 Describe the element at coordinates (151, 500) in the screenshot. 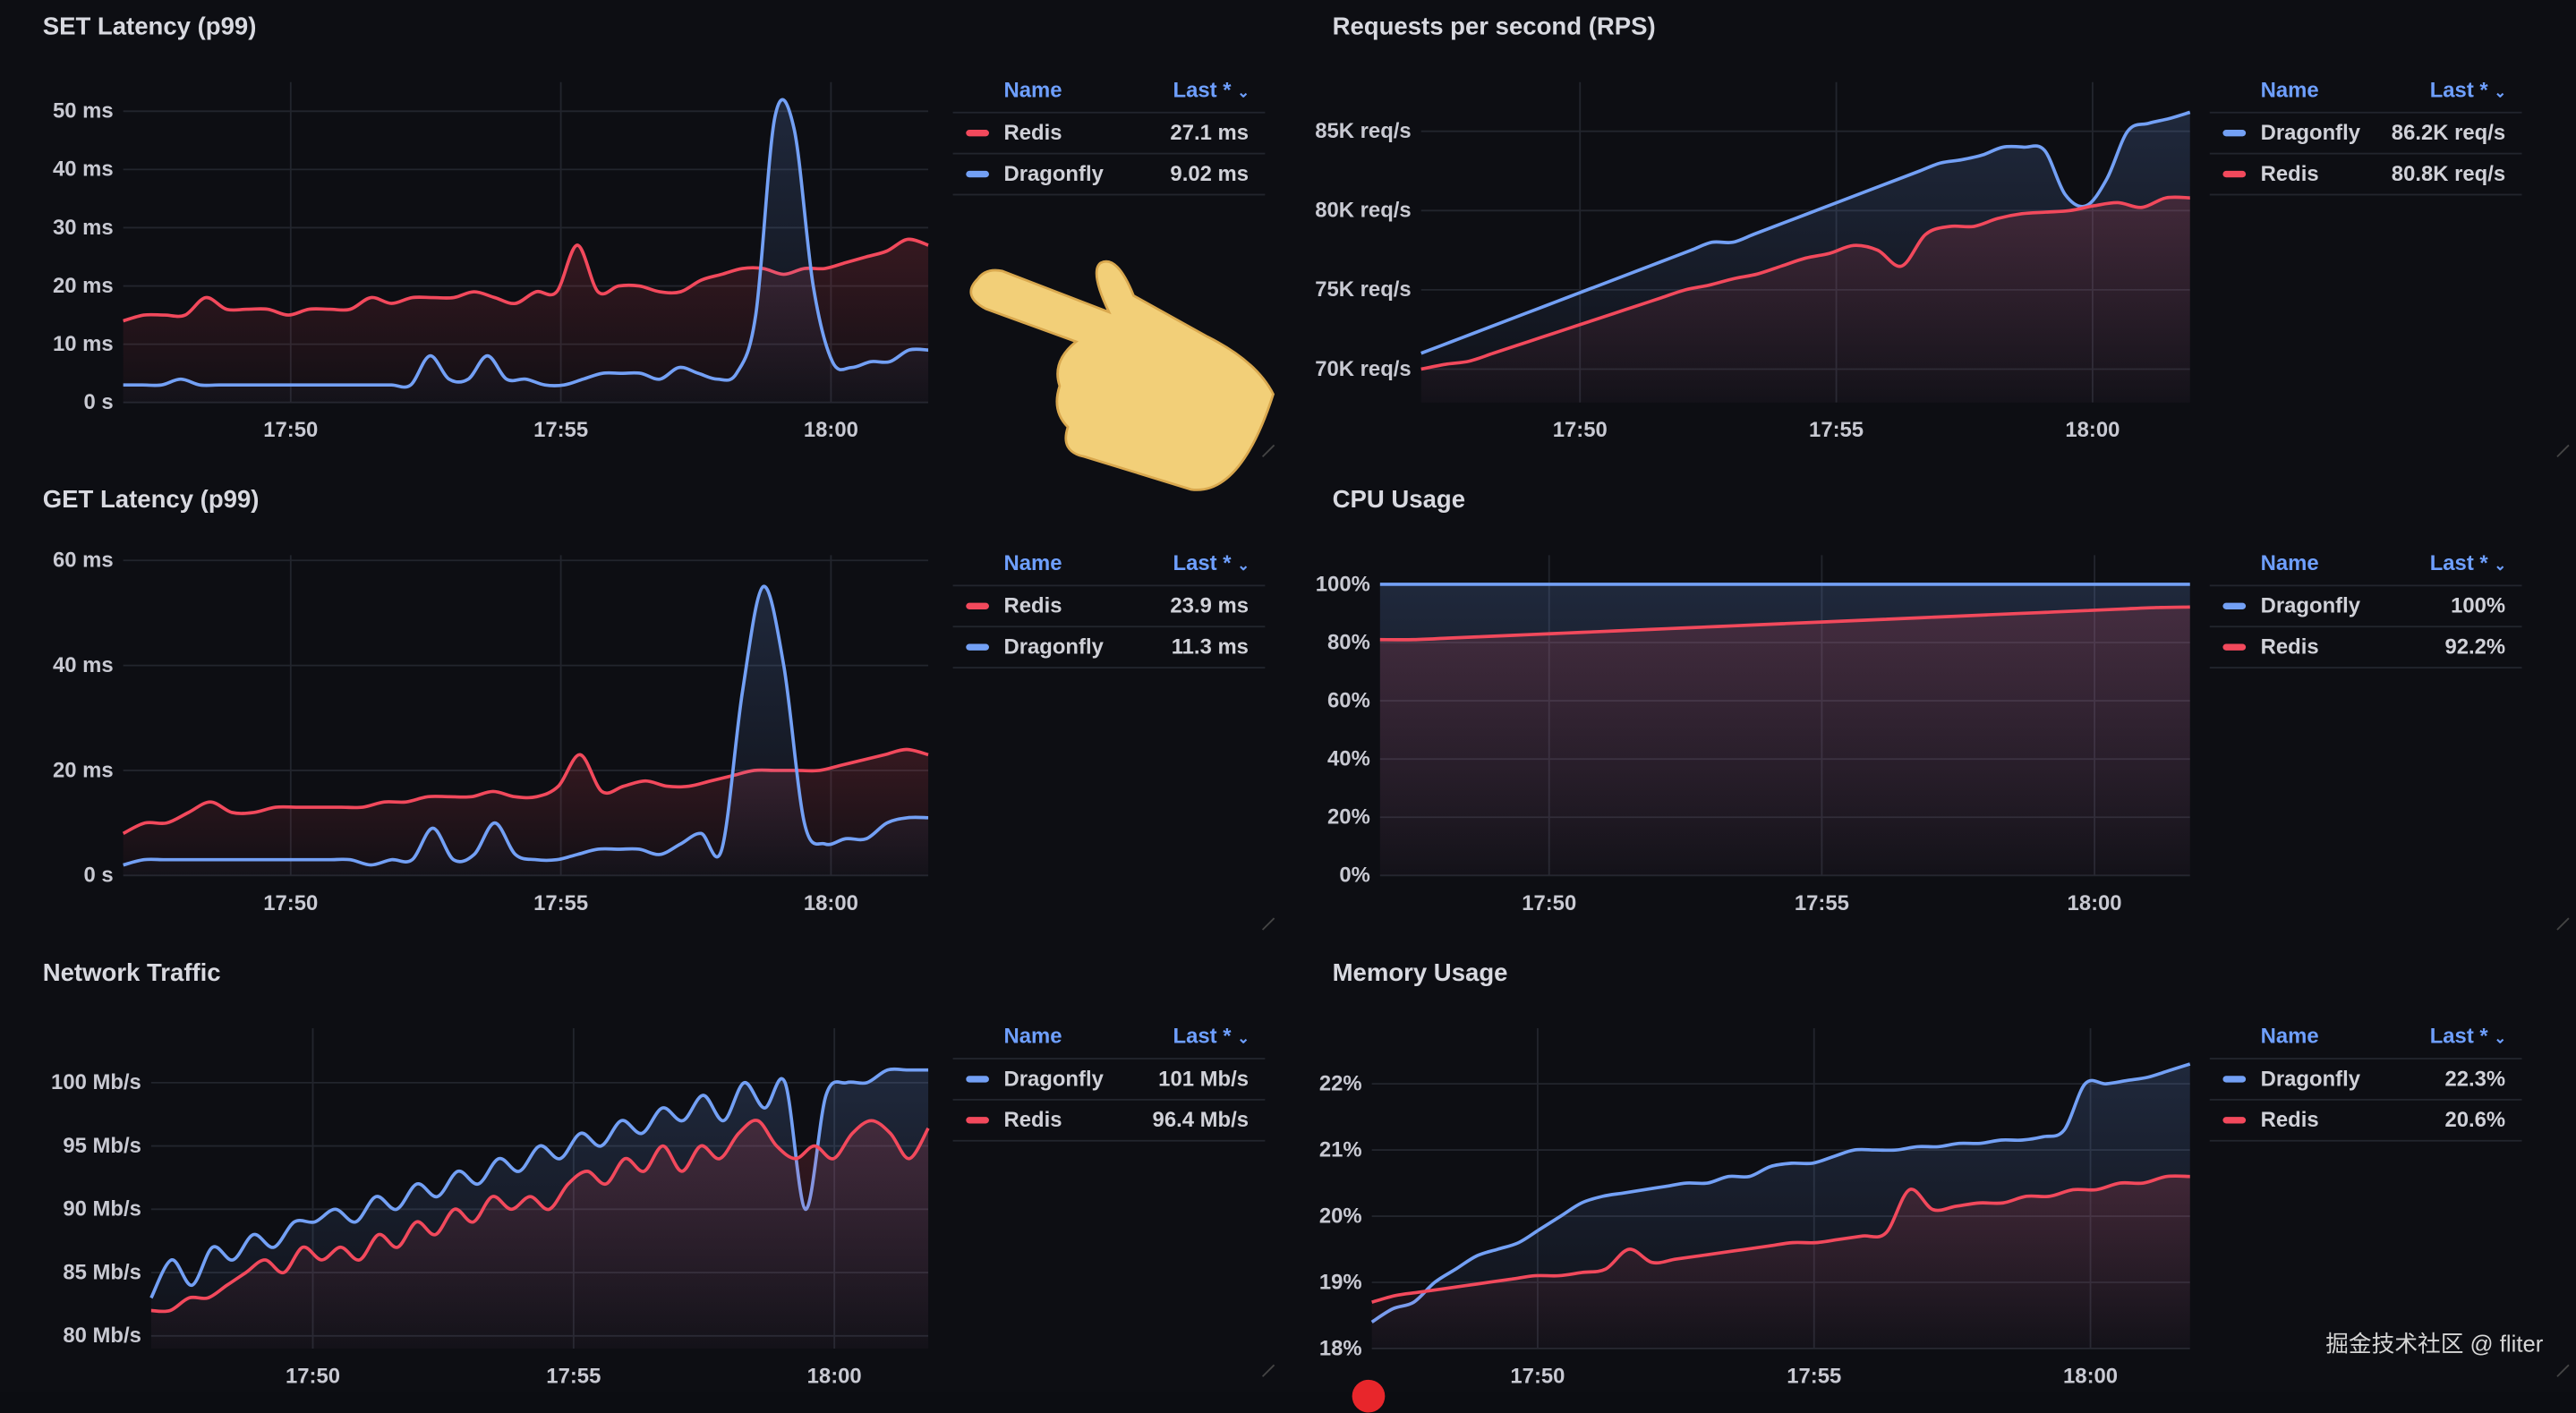

I see `panel-title: GET Latency (p99)` at that location.